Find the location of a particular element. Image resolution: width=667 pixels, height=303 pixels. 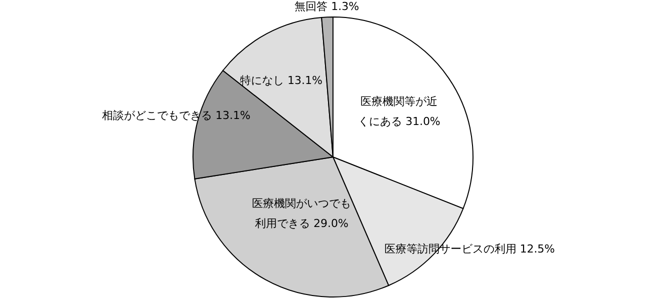

slice-label: 相談がどこでもできる 13.1% is located at coordinates (176, 115).